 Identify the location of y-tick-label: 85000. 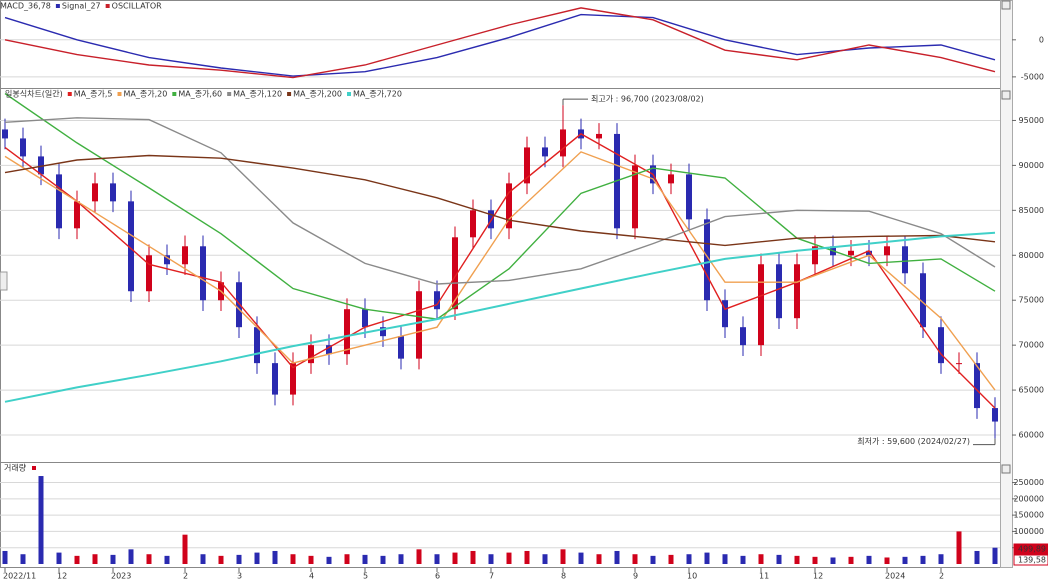
(1031, 210).